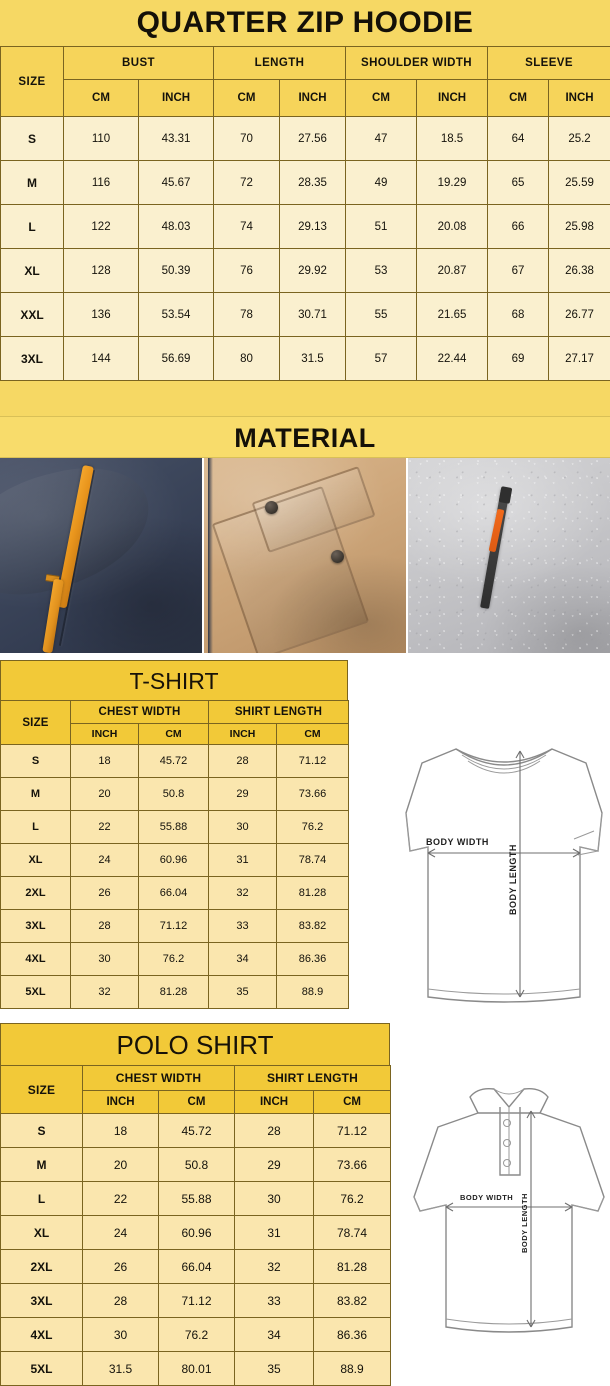 This screenshot has width=610, height=1386. What do you see at coordinates (174, 893) in the screenshot?
I see `cell-value: 66.04` at bounding box center [174, 893].